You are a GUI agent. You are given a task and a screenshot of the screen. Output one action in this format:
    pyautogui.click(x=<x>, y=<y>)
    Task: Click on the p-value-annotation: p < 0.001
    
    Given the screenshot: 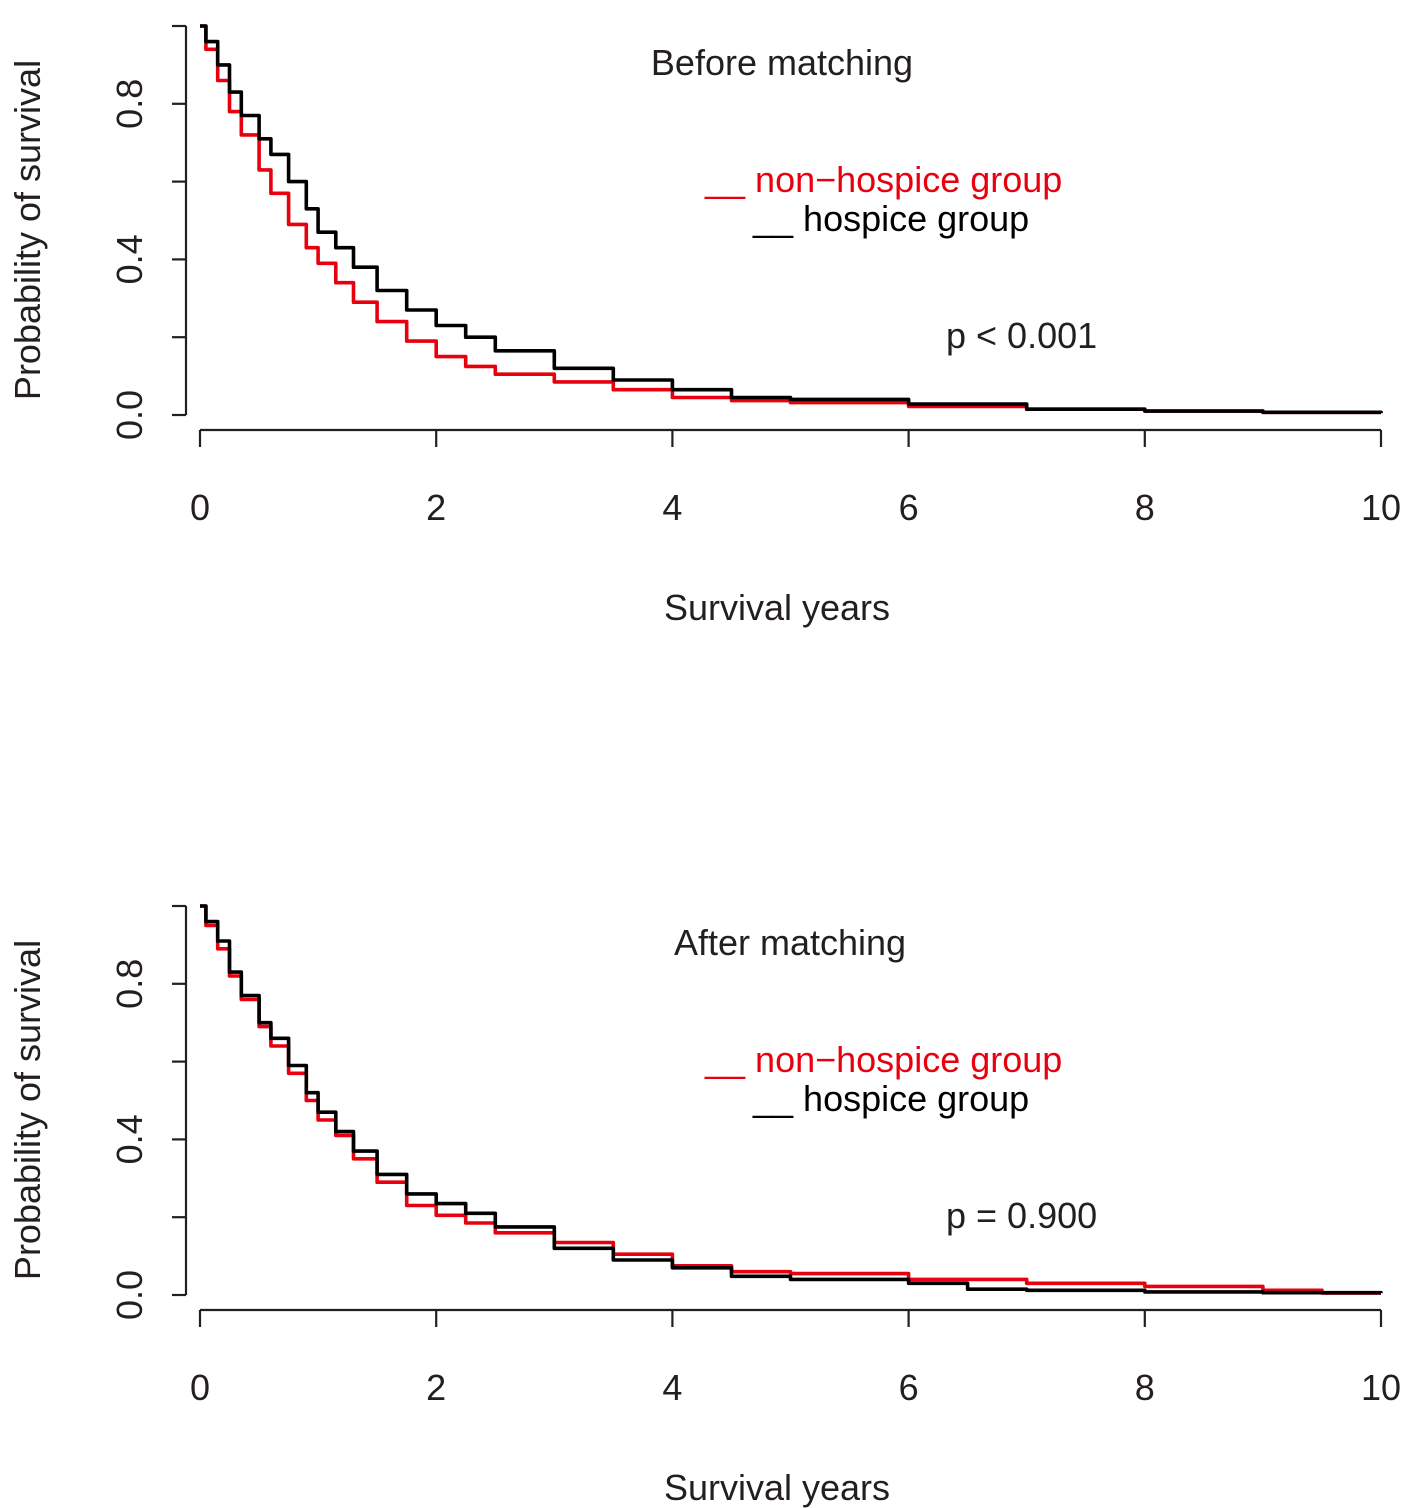 What is the action you would take?
    pyautogui.click(x=1021, y=335)
    